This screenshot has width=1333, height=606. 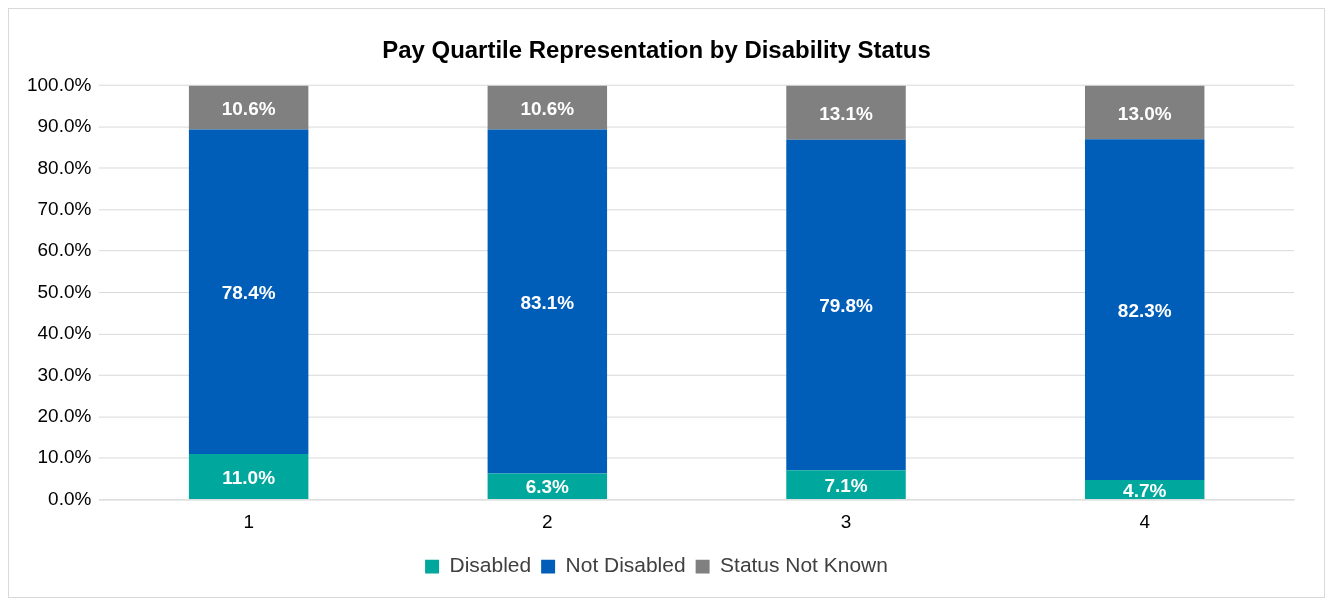 What do you see at coordinates (490, 565) in the screenshot?
I see `legend-label: Disabled` at bounding box center [490, 565].